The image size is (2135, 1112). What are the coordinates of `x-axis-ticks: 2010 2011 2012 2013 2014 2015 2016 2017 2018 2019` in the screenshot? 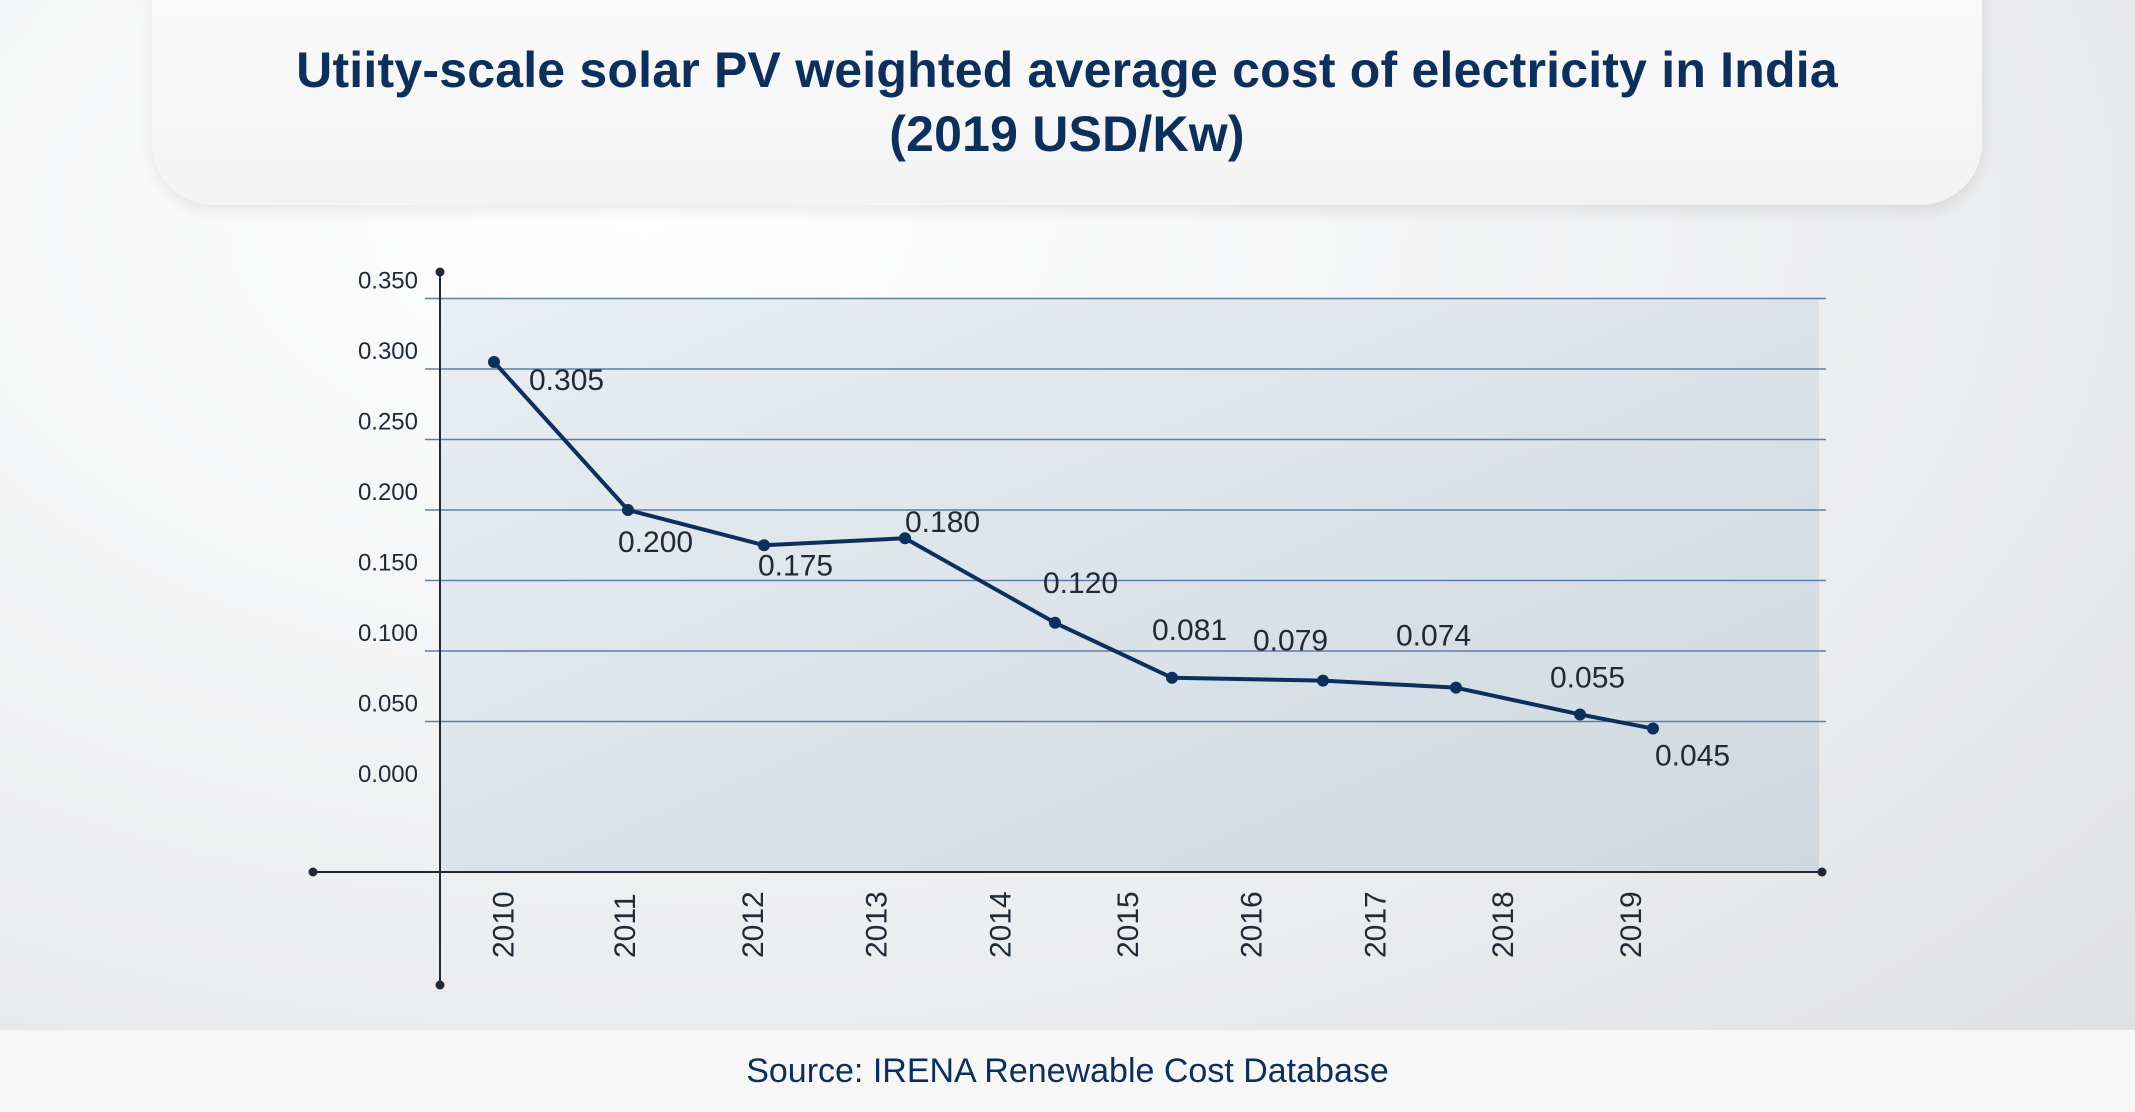 It's located at (1068, 924).